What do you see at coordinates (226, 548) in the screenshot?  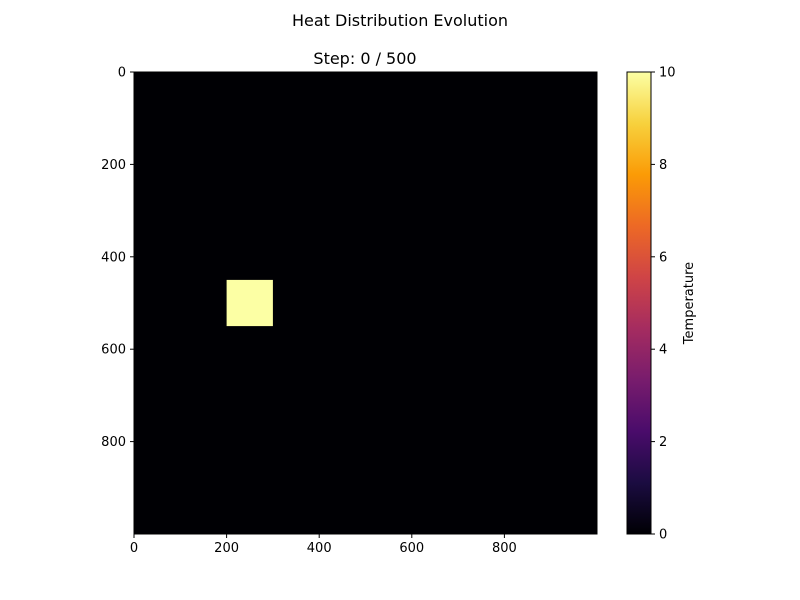 I see `x-tick-label: 200` at bounding box center [226, 548].